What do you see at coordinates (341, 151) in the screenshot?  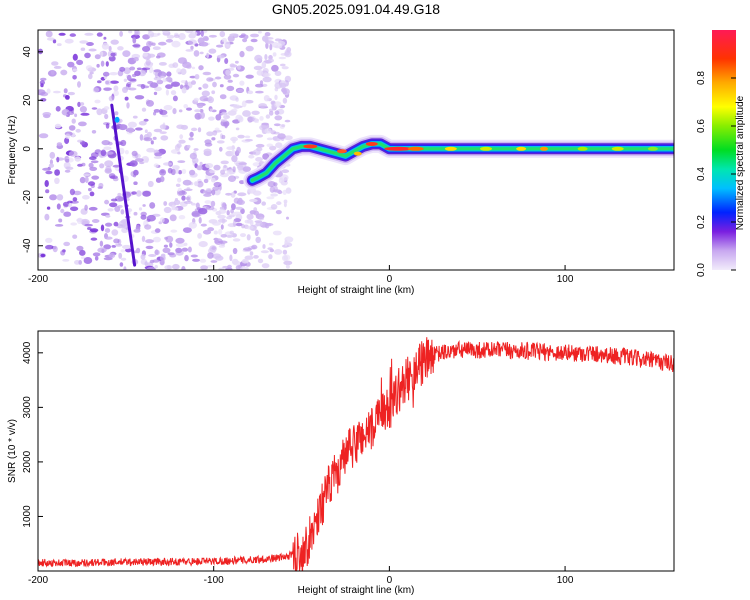 I see `signal-hotspot` at bounding box center [341, 151].